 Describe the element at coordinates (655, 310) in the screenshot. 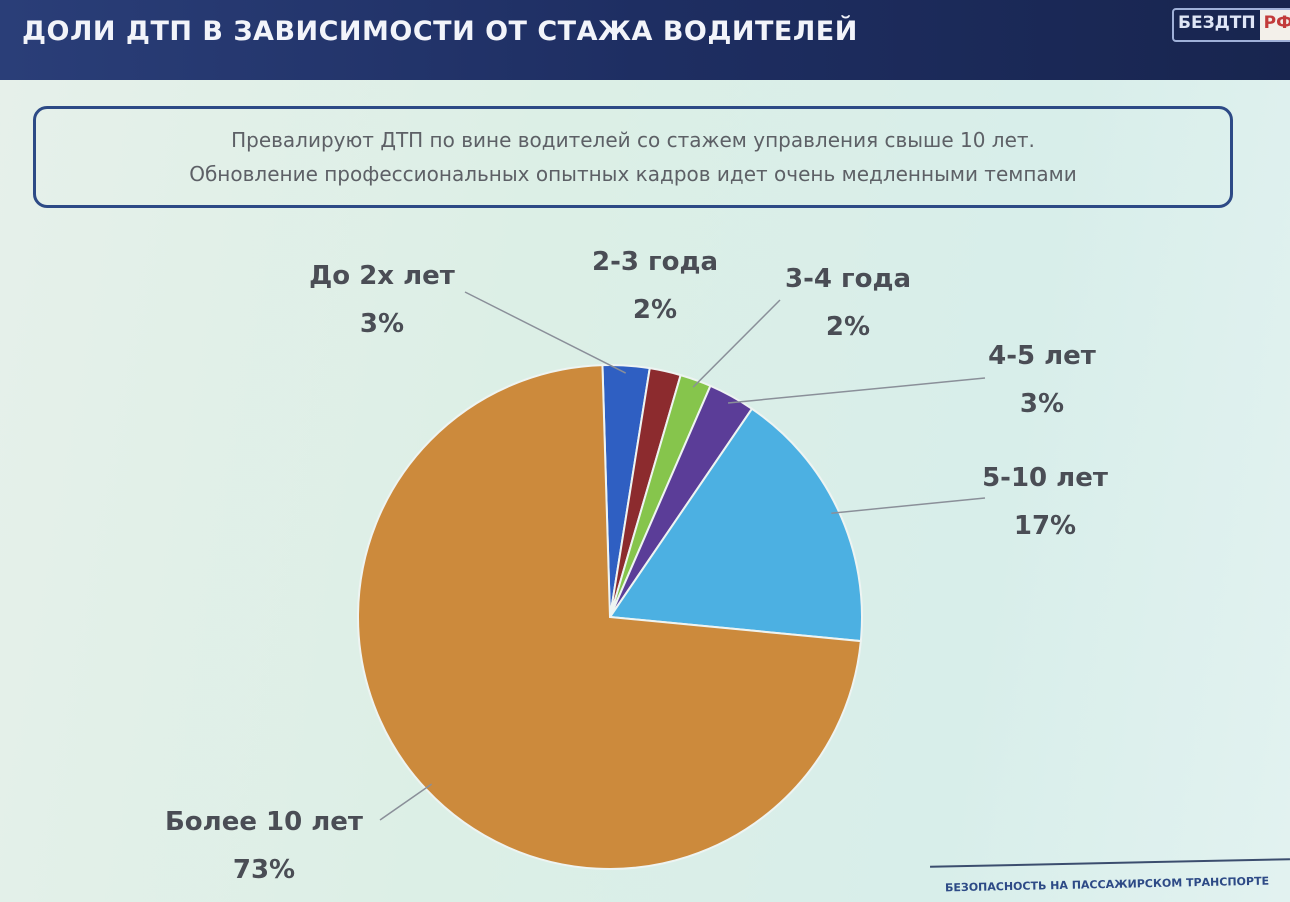

I see `slice-value-label-1: 2%` at that location.